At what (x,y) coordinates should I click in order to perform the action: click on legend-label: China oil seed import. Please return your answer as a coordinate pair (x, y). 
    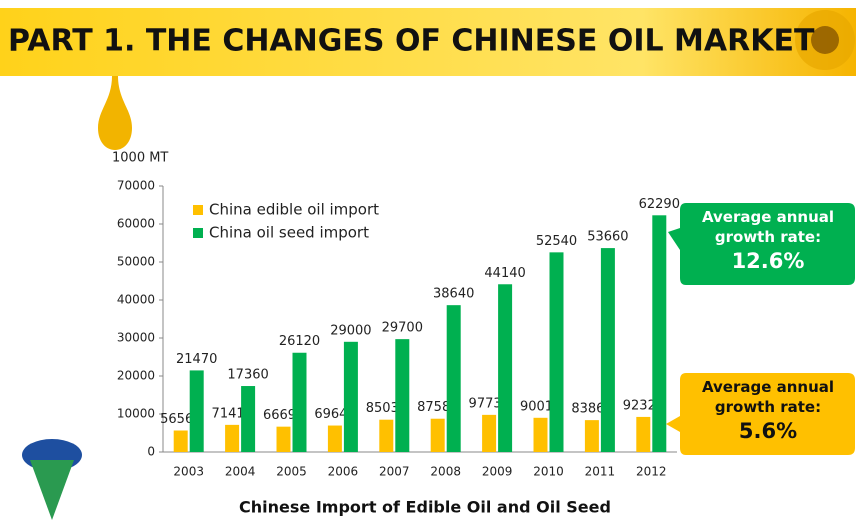
    Looking at the image, I should click on (289, 233).